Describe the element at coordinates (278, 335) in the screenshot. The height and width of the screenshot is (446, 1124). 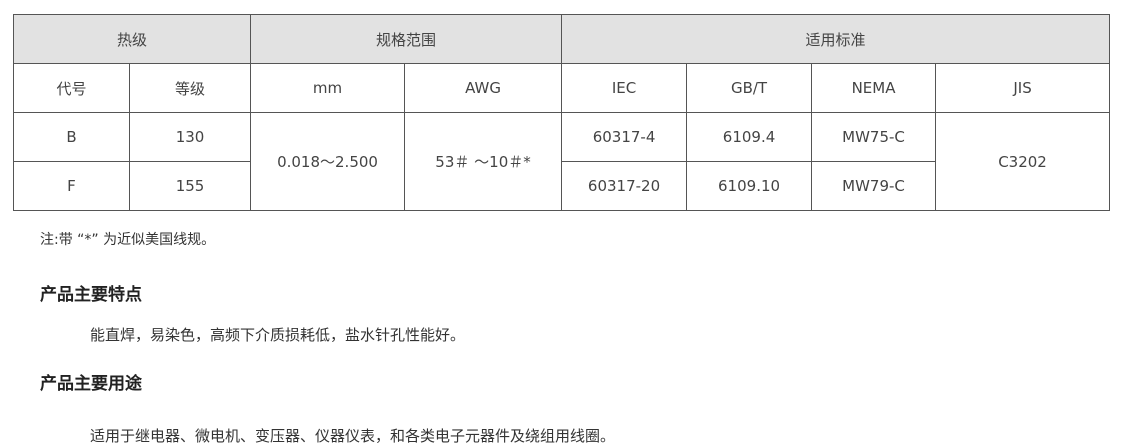
I see `features-text: 能直焊，易染色，高频下介质损耗低，盐水针孔性能好。` at that location.